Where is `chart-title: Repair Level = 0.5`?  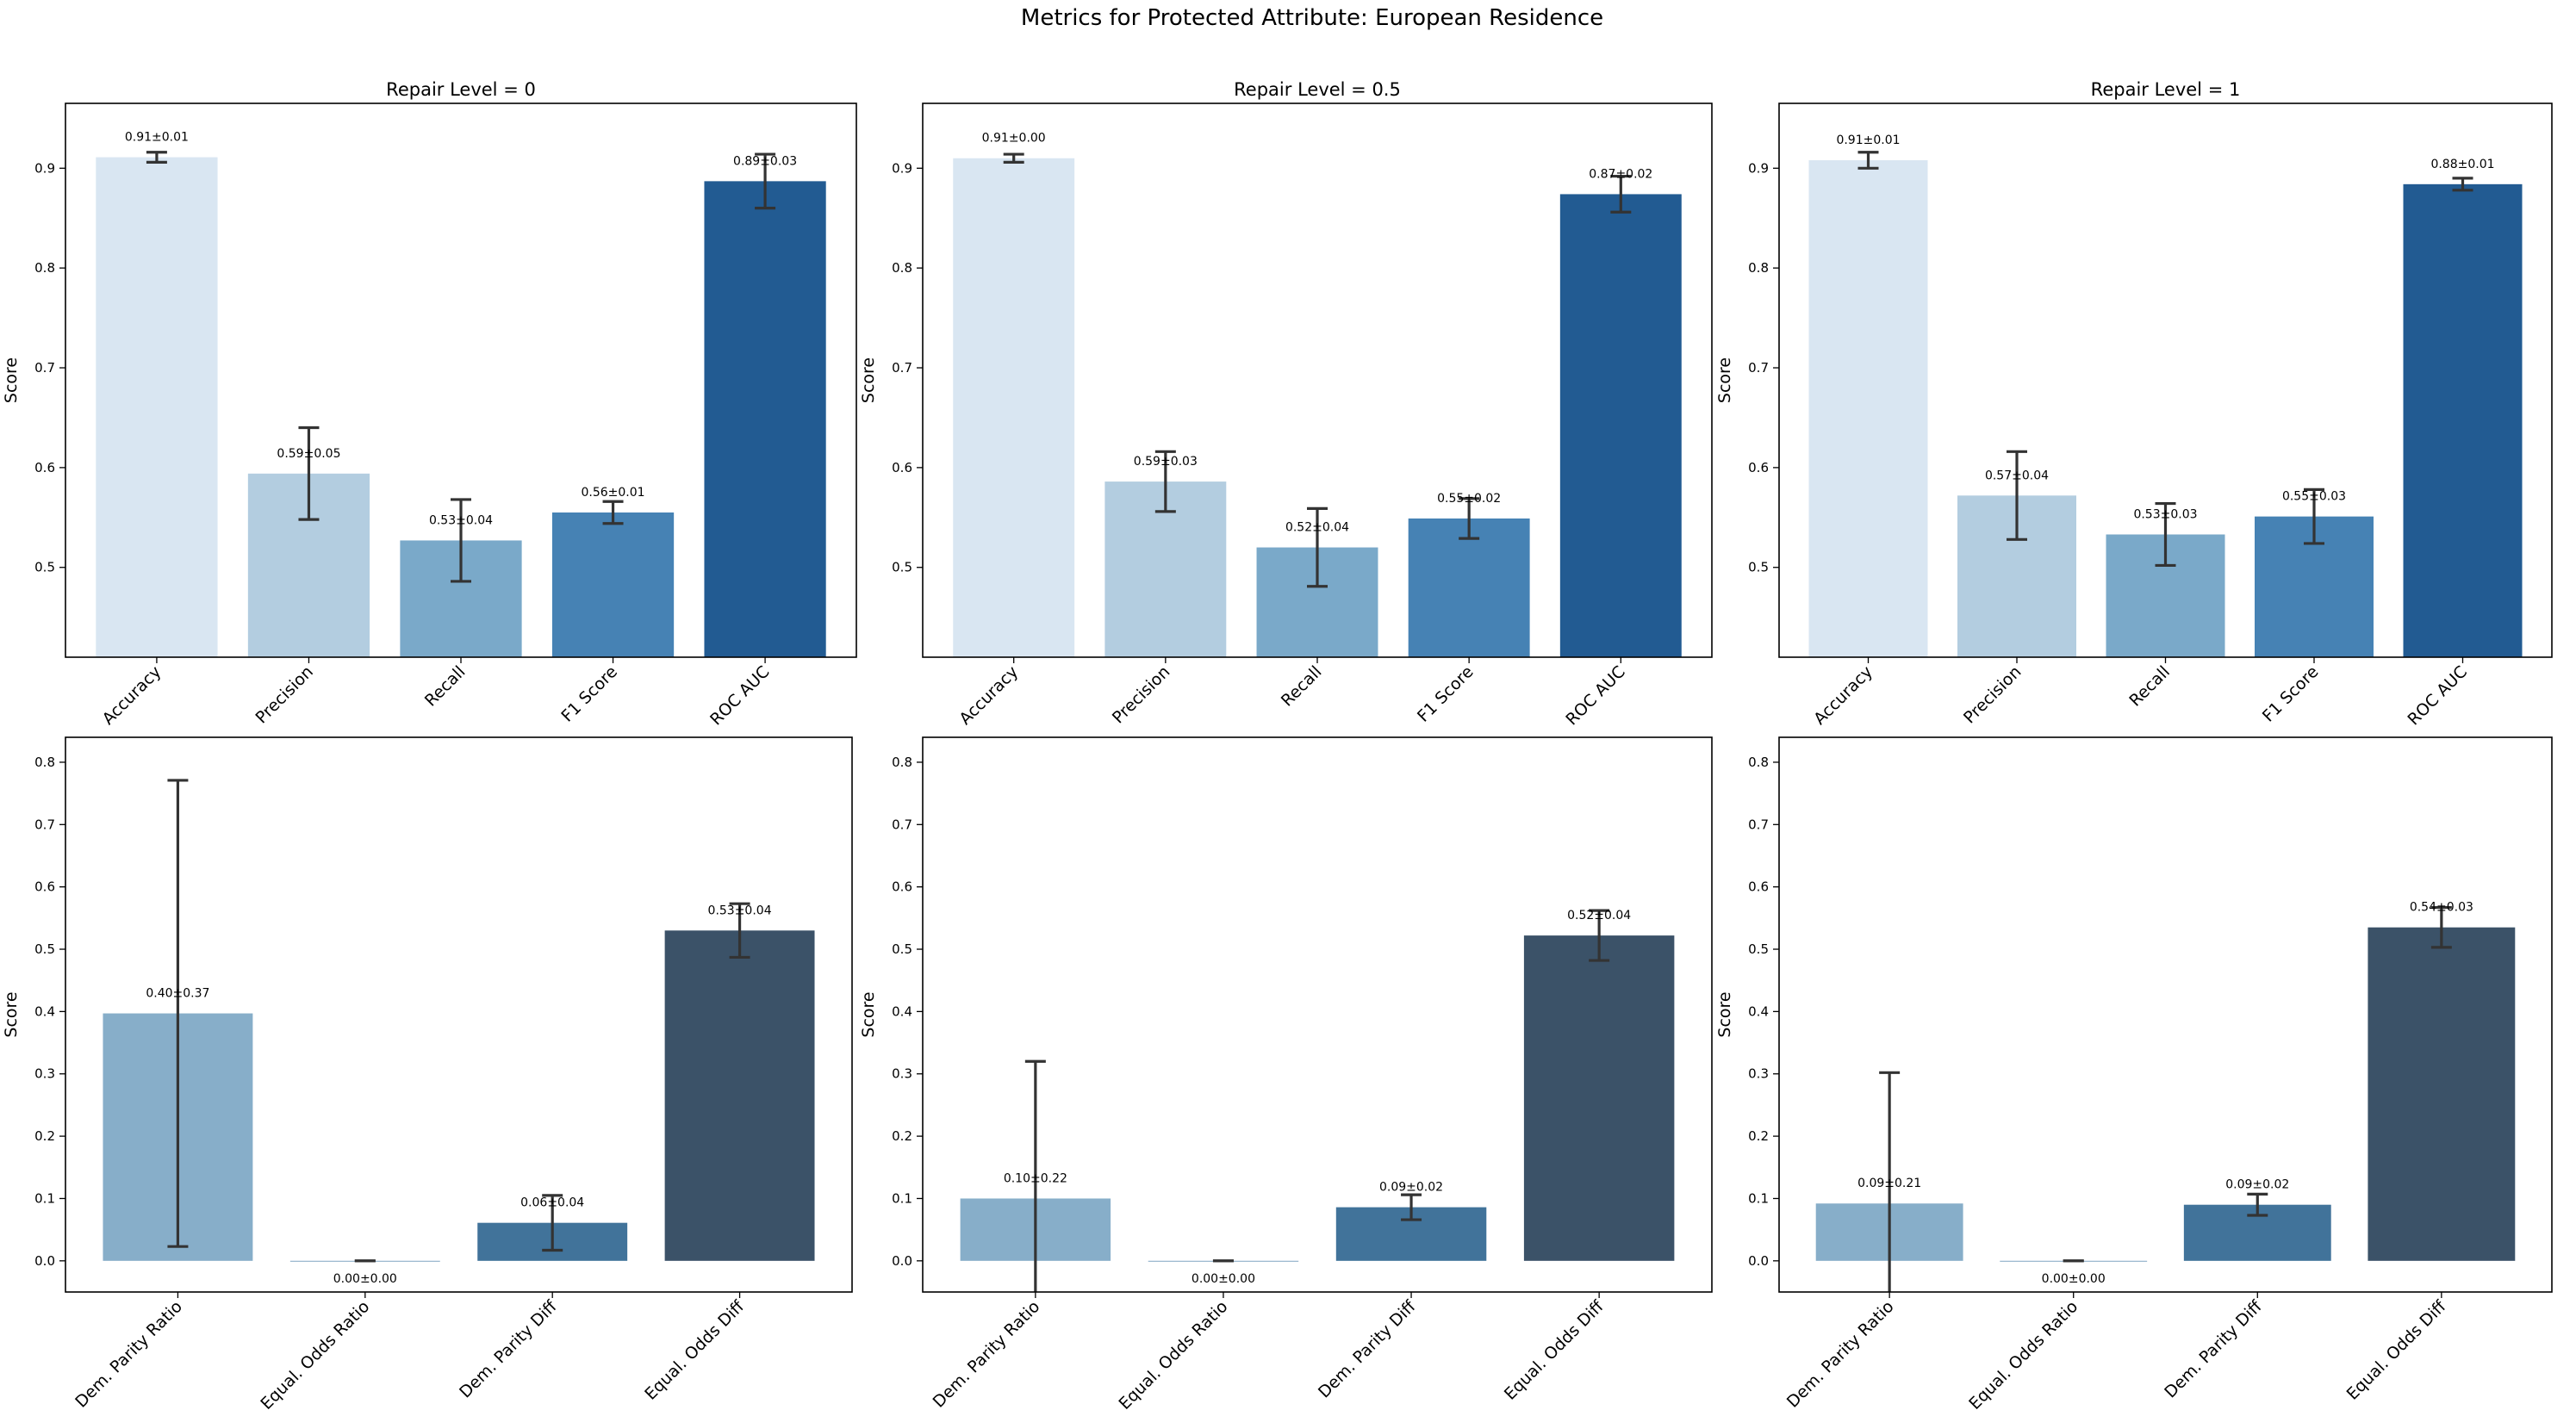 chart-title: Repair Level = 0.5 is located at coordinates (1318, 89).